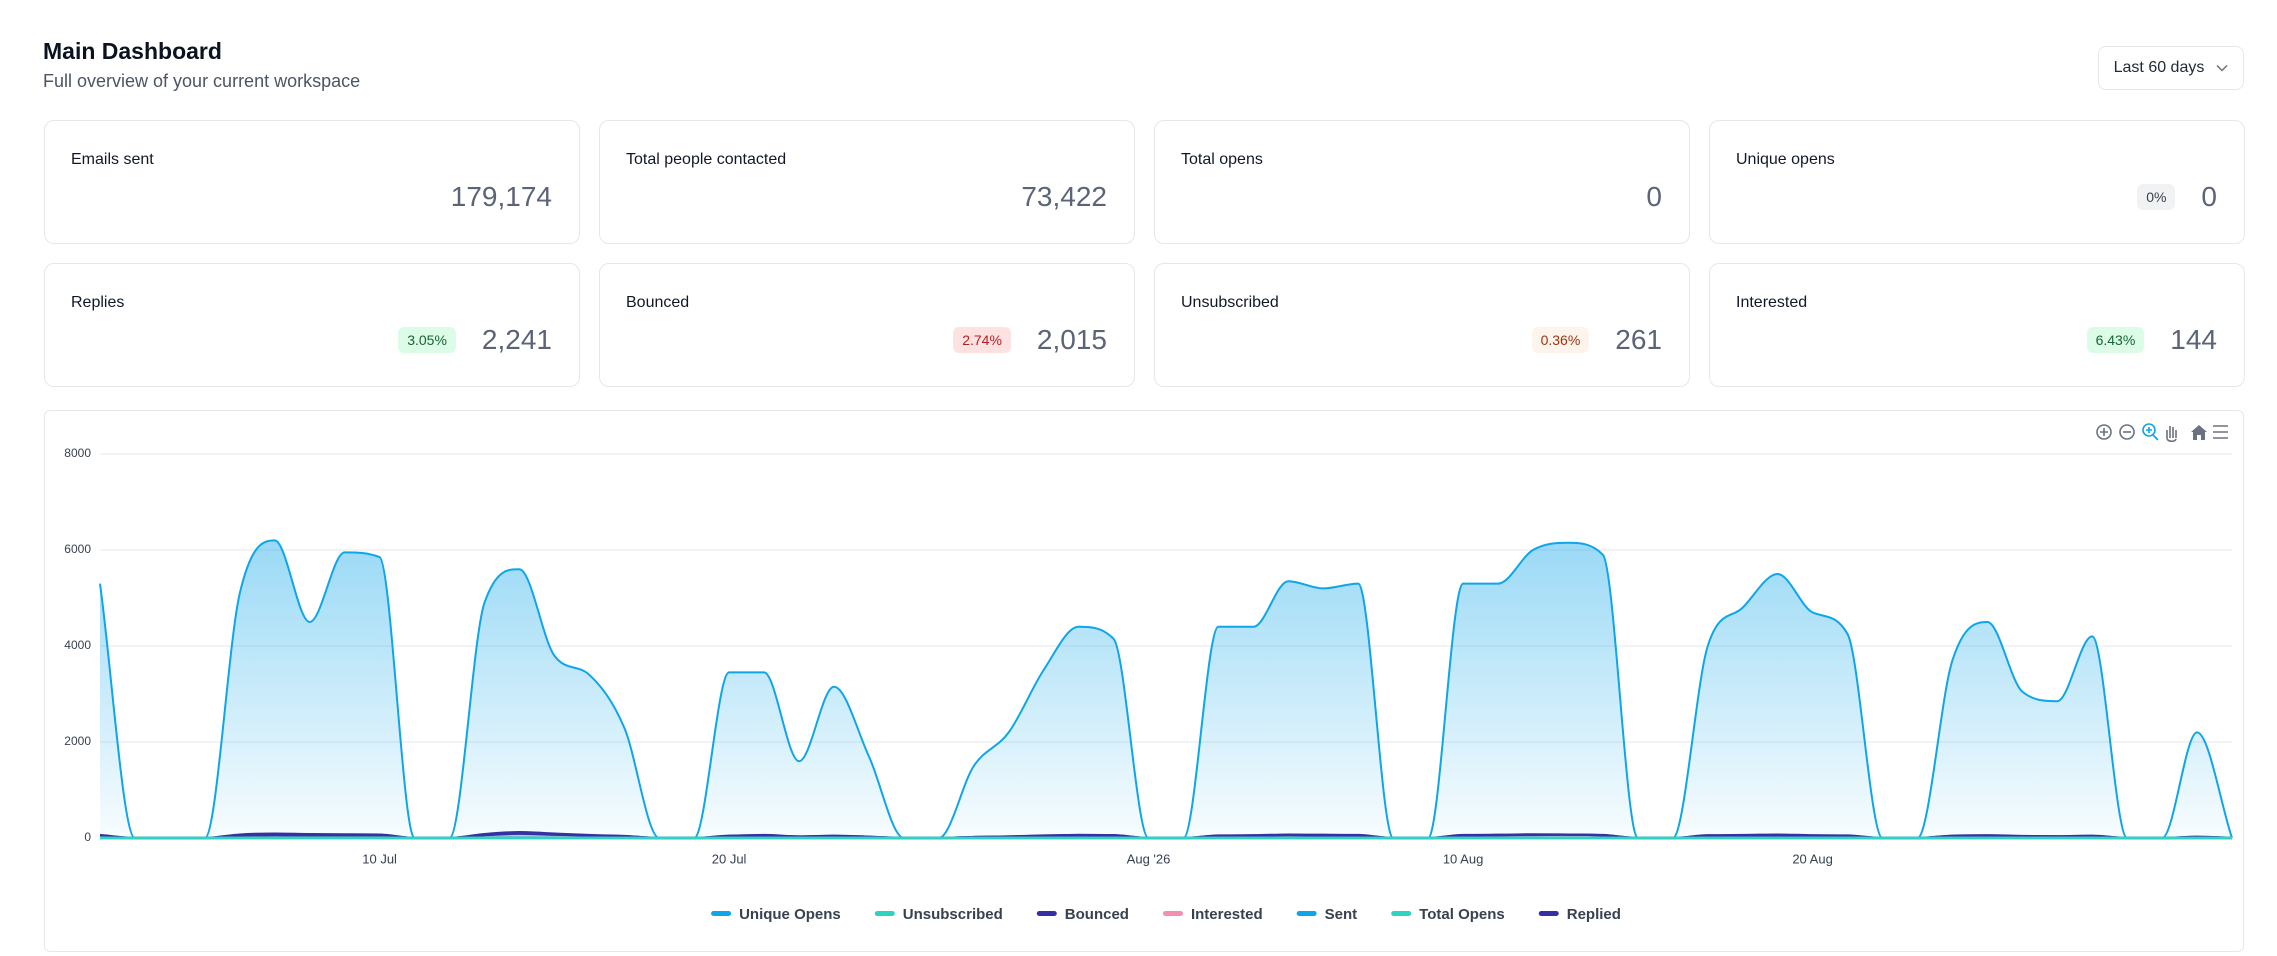 This screenshot has width=2277, height=956. What do you see at coordinates (1977, 182) in the screenshot?
I see `stat-card: Unique opens 0% 0` at bounding box center [1977, 182].